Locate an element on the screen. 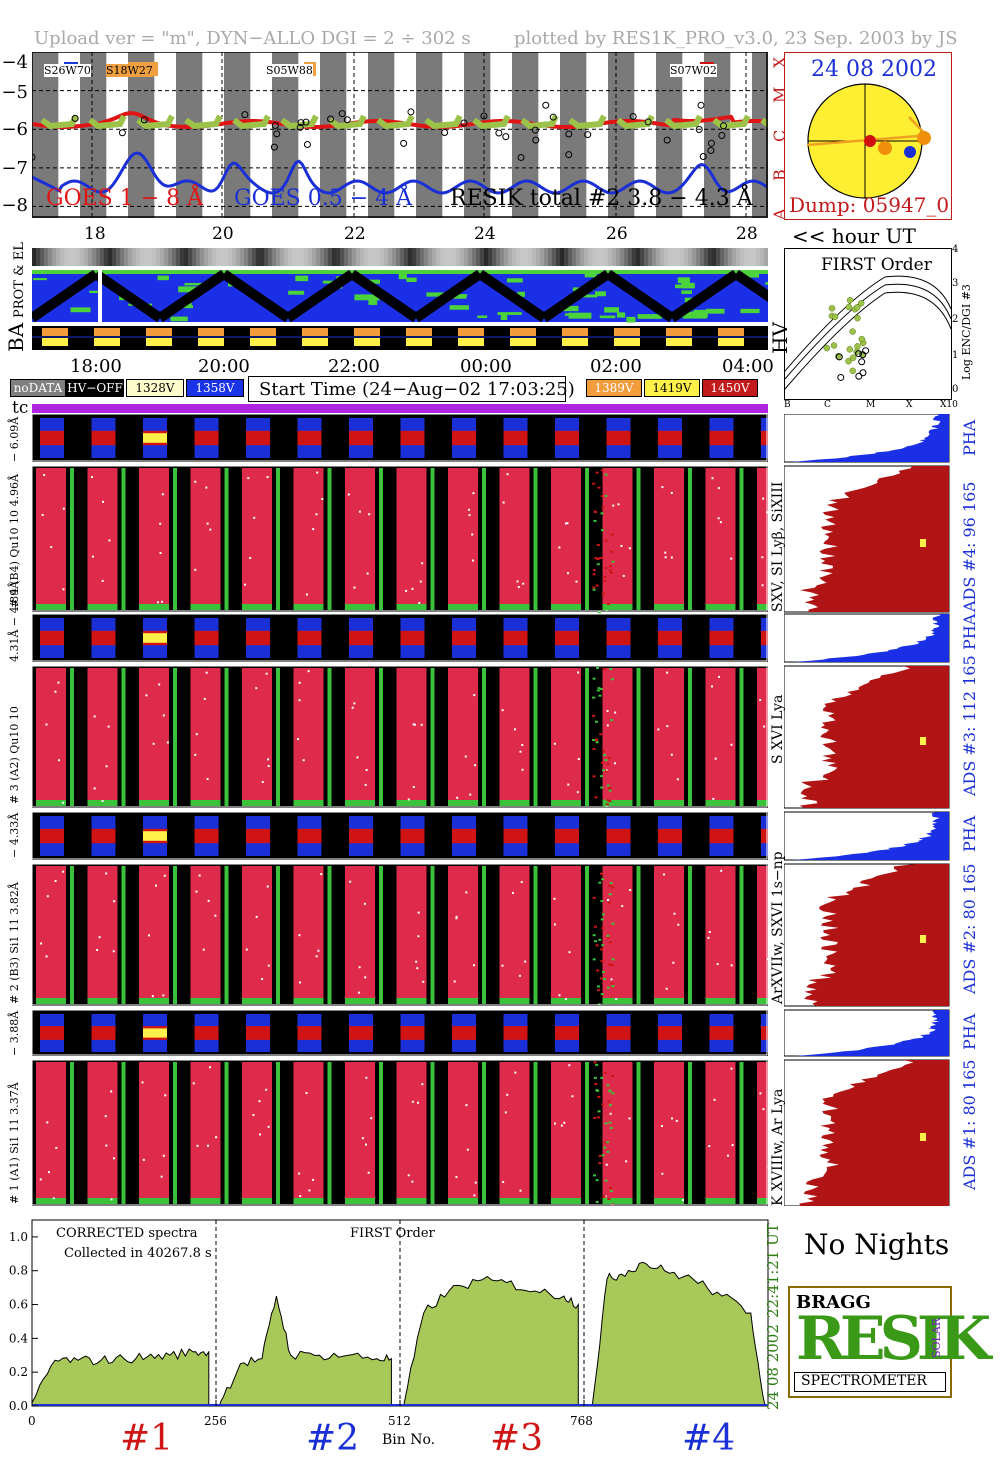 The image size is (1004, 1477). fo-point is located at coordinates (841, 377).